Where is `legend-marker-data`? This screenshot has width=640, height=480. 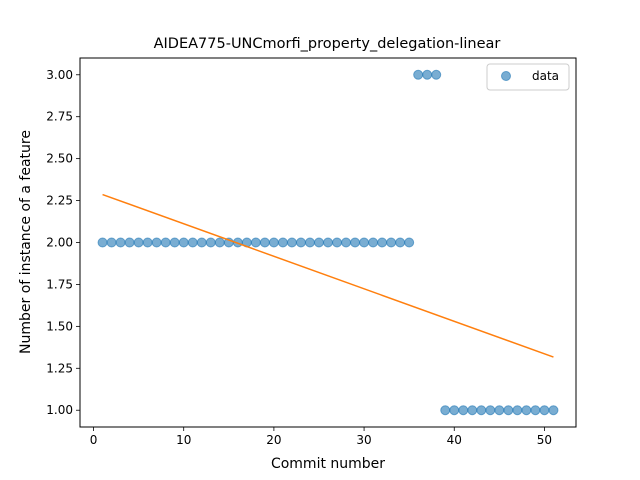 legend-marker-data is located at coordinates (506, 76).